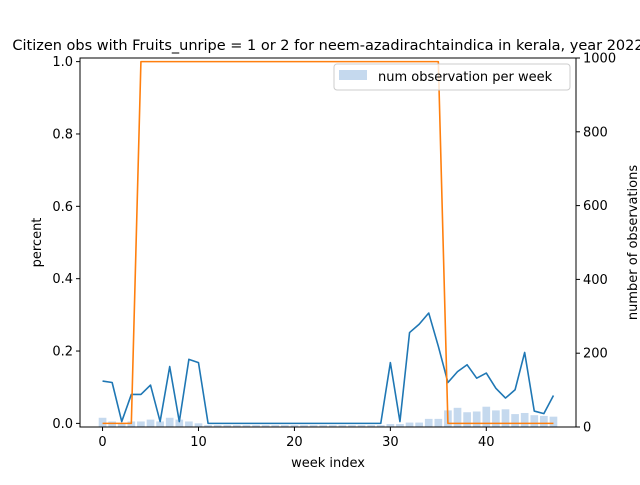 The image size is (640, 485). What do you see at coordinates (595, 280) in the screenshot?
I see `y2-tick-label: 400` at bounding box center [595, 280].